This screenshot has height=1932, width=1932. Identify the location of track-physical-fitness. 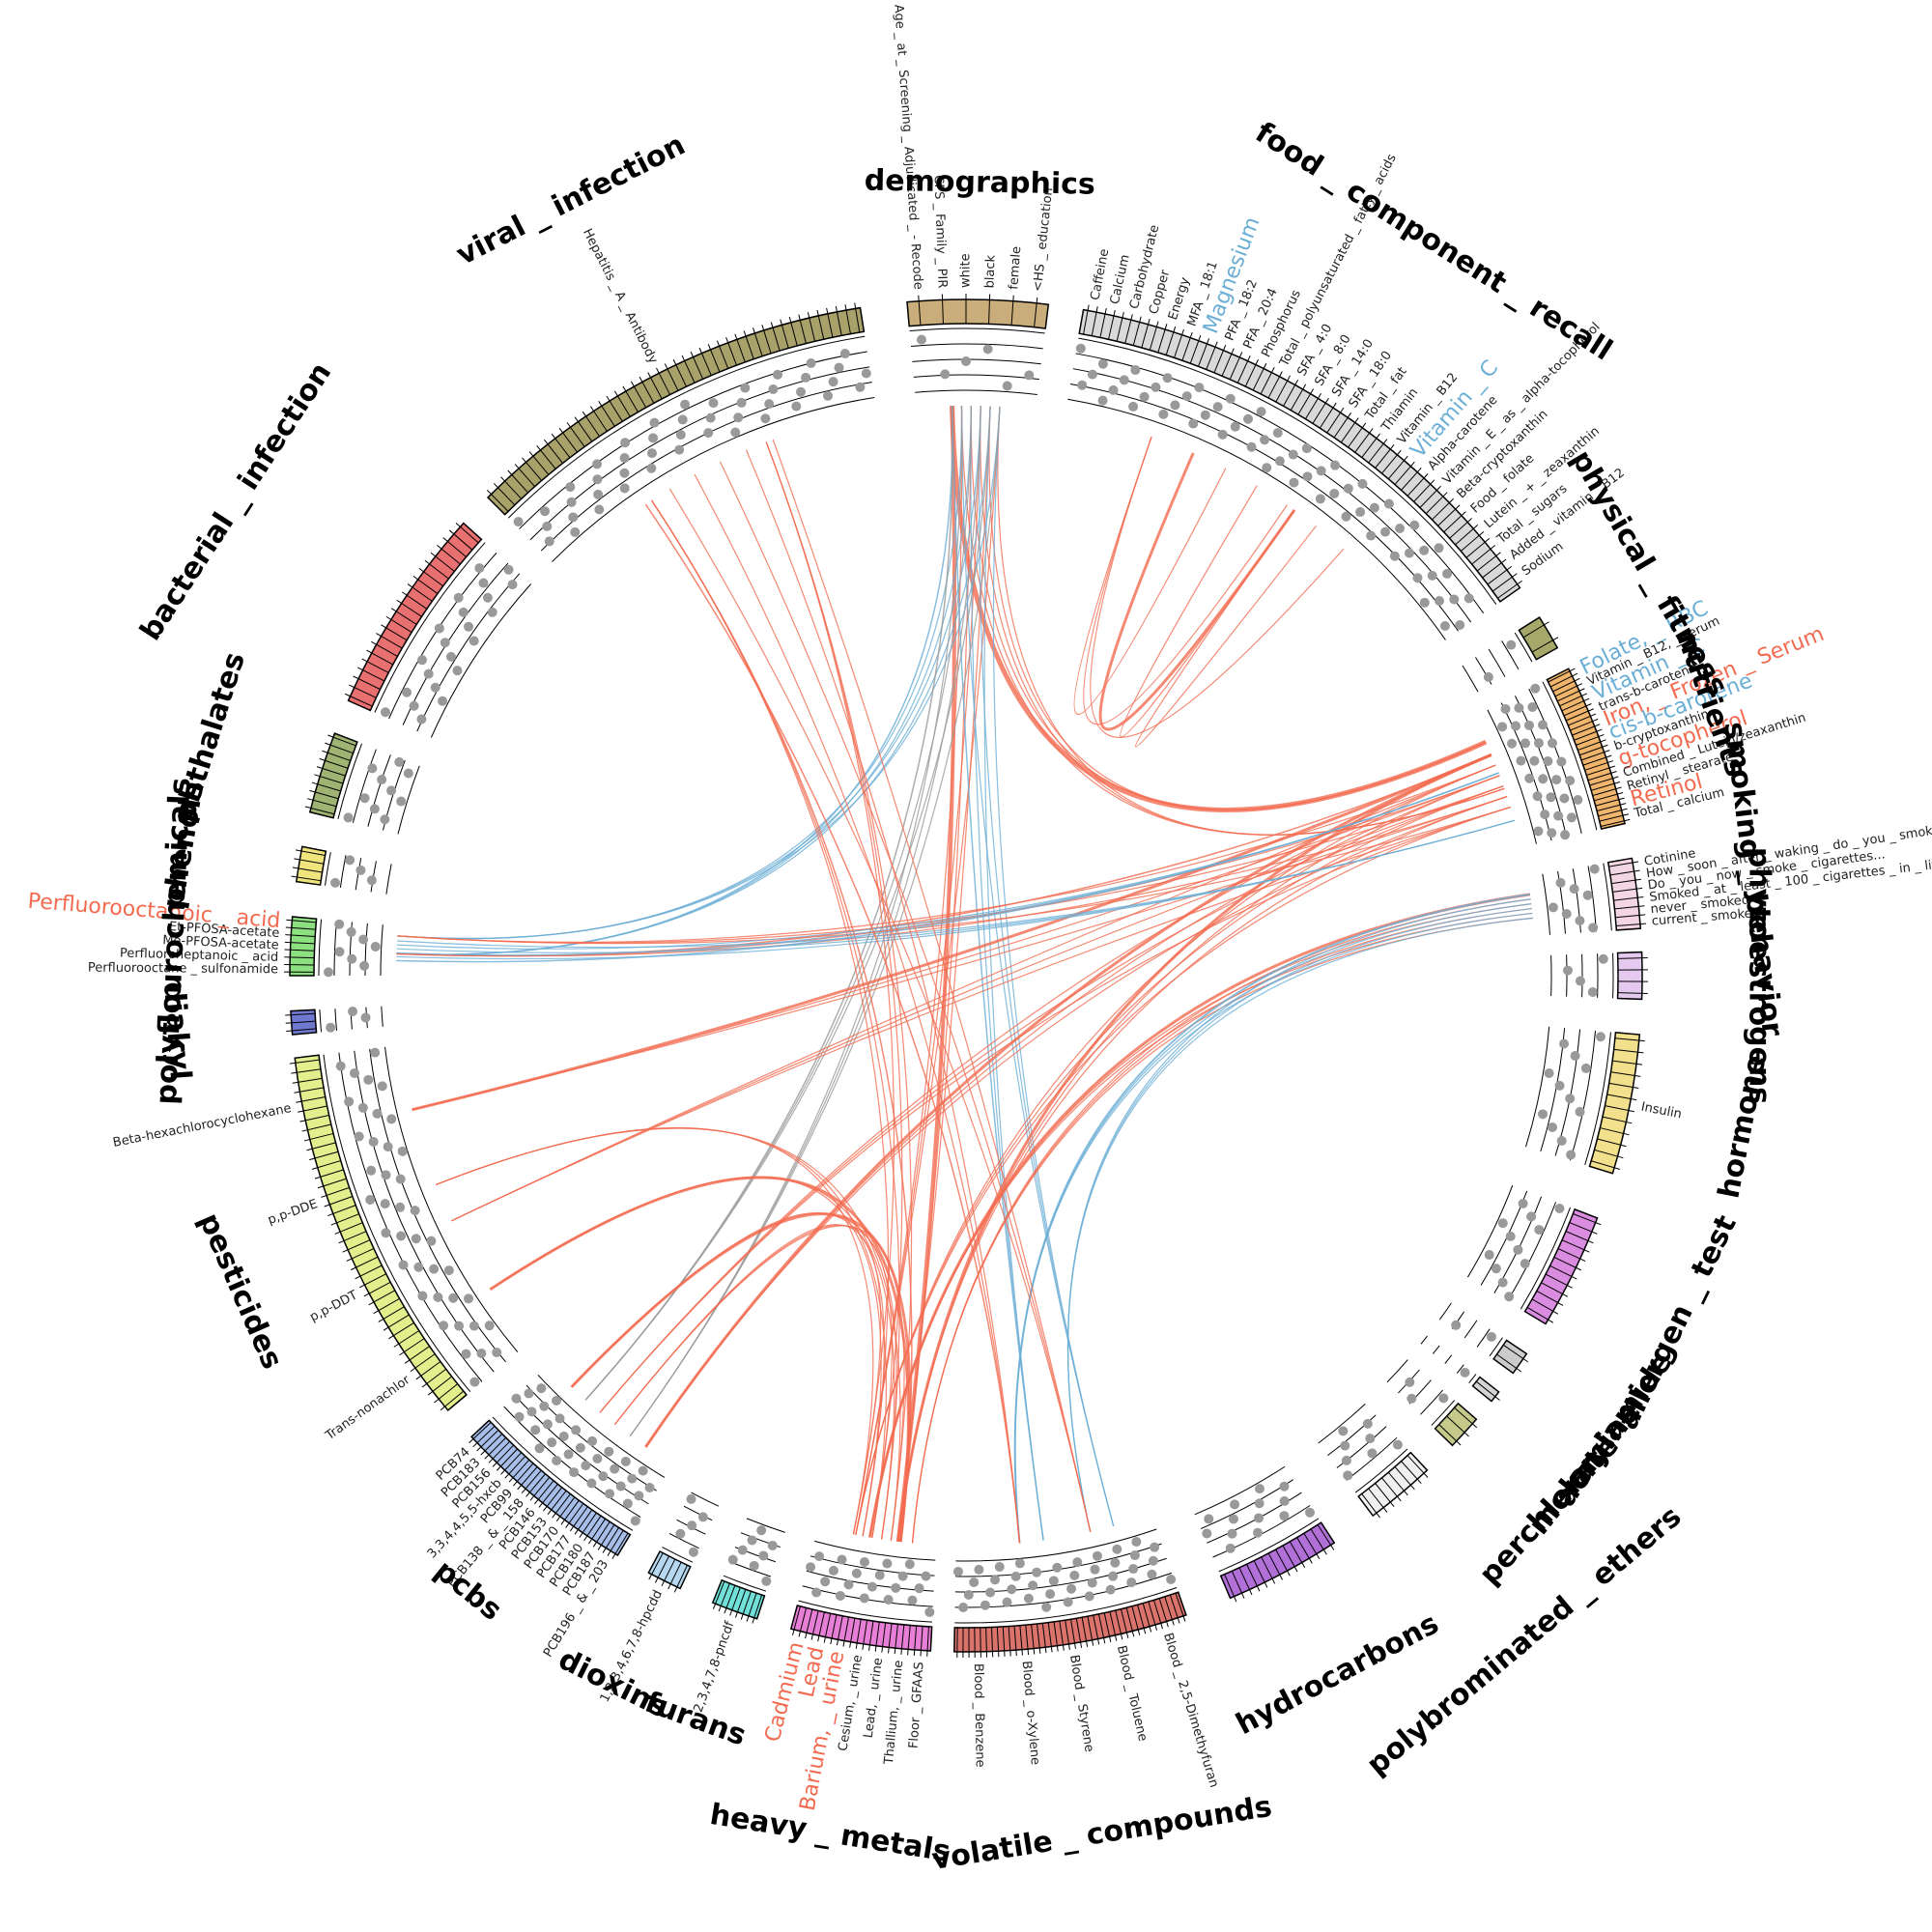
(1483, 671).